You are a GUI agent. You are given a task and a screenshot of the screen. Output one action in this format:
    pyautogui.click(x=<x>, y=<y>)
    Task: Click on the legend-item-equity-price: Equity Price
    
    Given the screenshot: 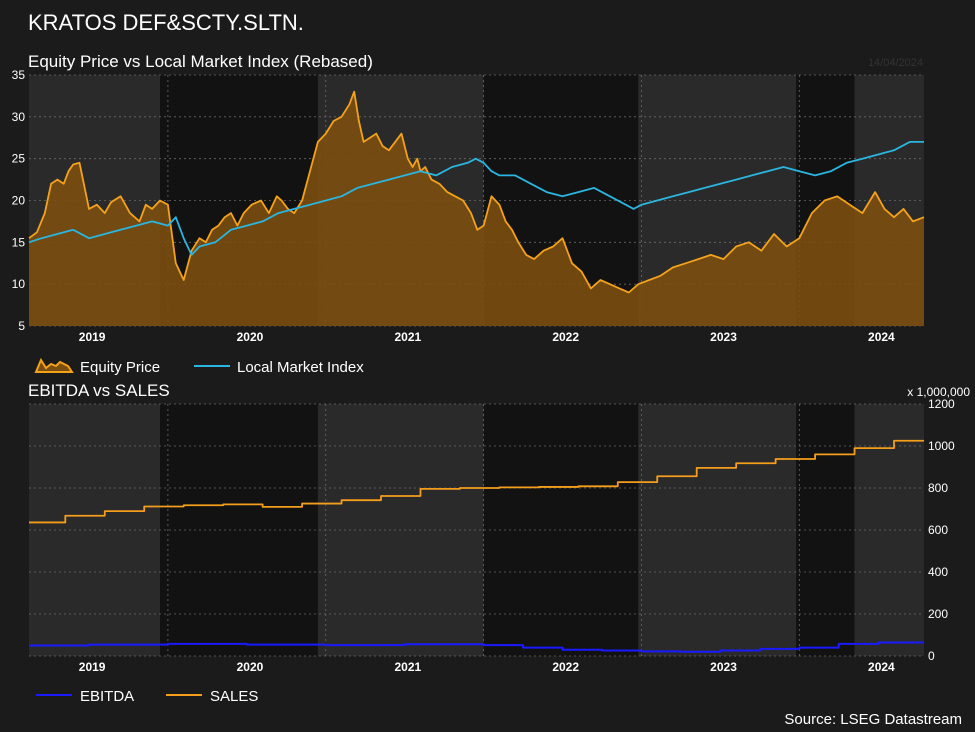 What is the action you would take?
    pyautogui.click(x=97, y=366)
    